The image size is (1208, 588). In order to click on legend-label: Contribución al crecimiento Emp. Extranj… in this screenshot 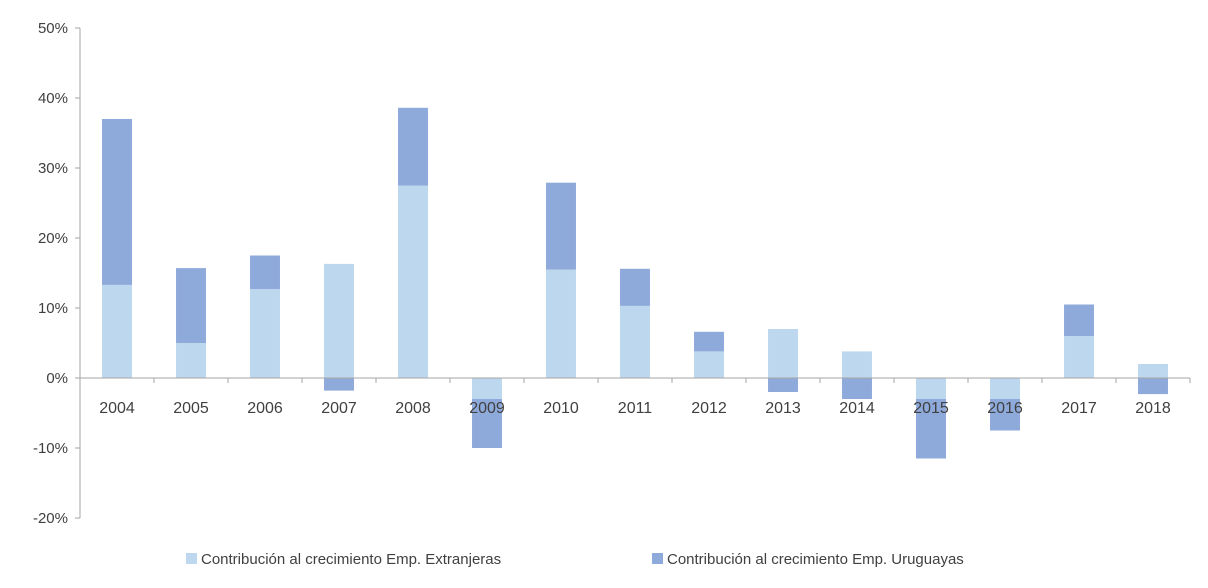, I will do `click(351, 559)`.